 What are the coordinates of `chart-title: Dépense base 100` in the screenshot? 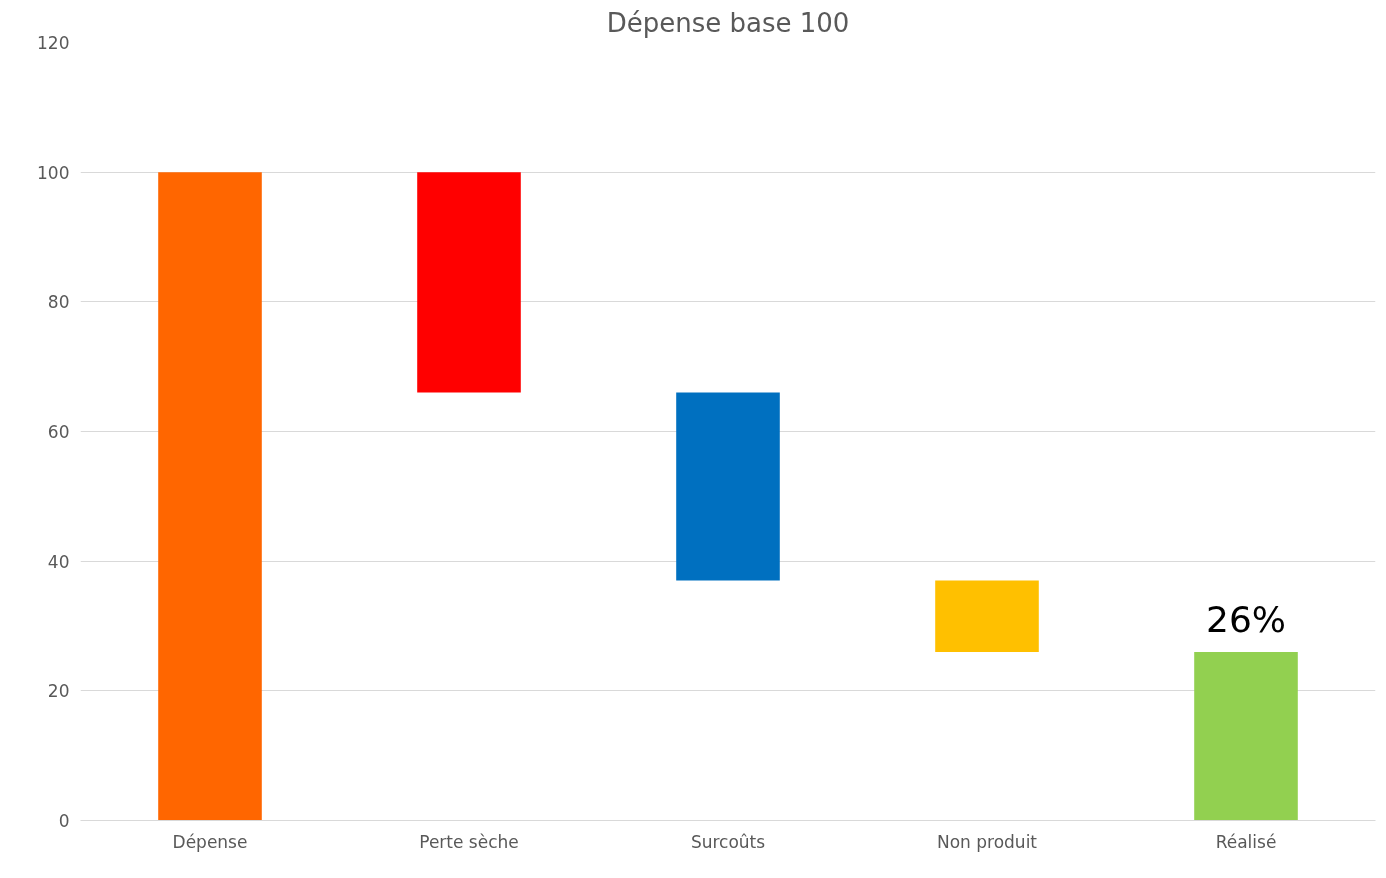 It's located at (728, 22).